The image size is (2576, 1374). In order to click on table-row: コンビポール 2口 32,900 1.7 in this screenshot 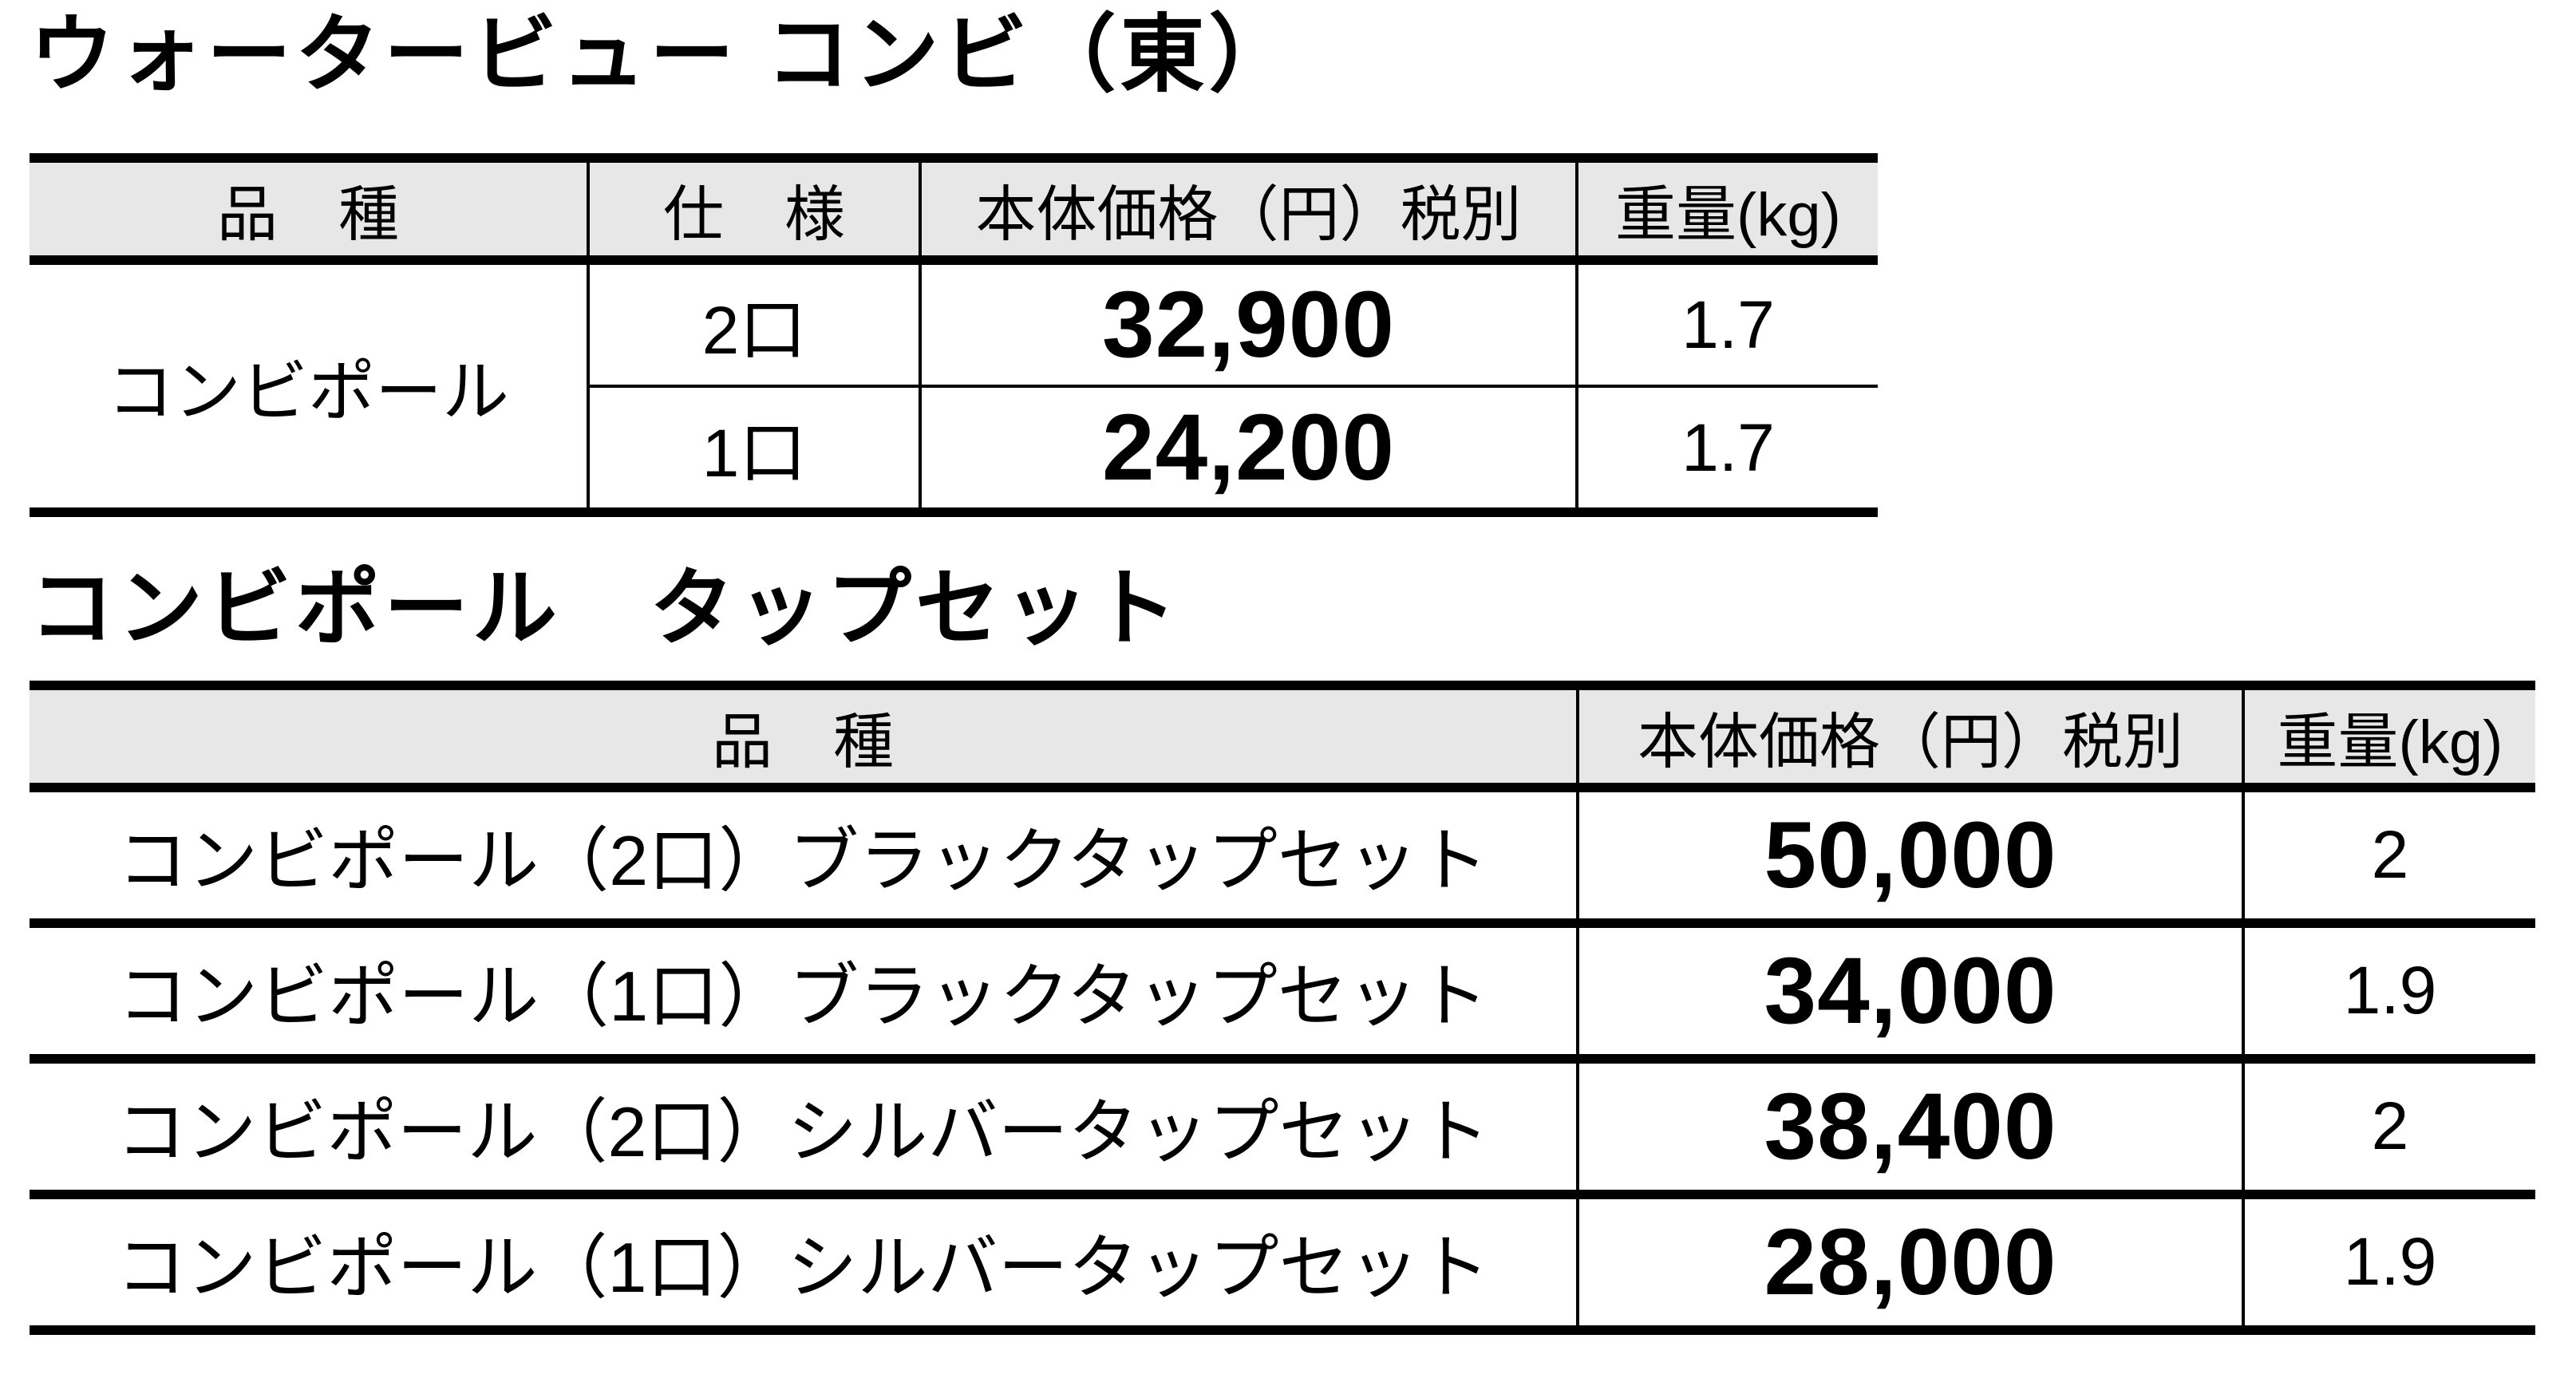, I will do `click(954, 344)`.